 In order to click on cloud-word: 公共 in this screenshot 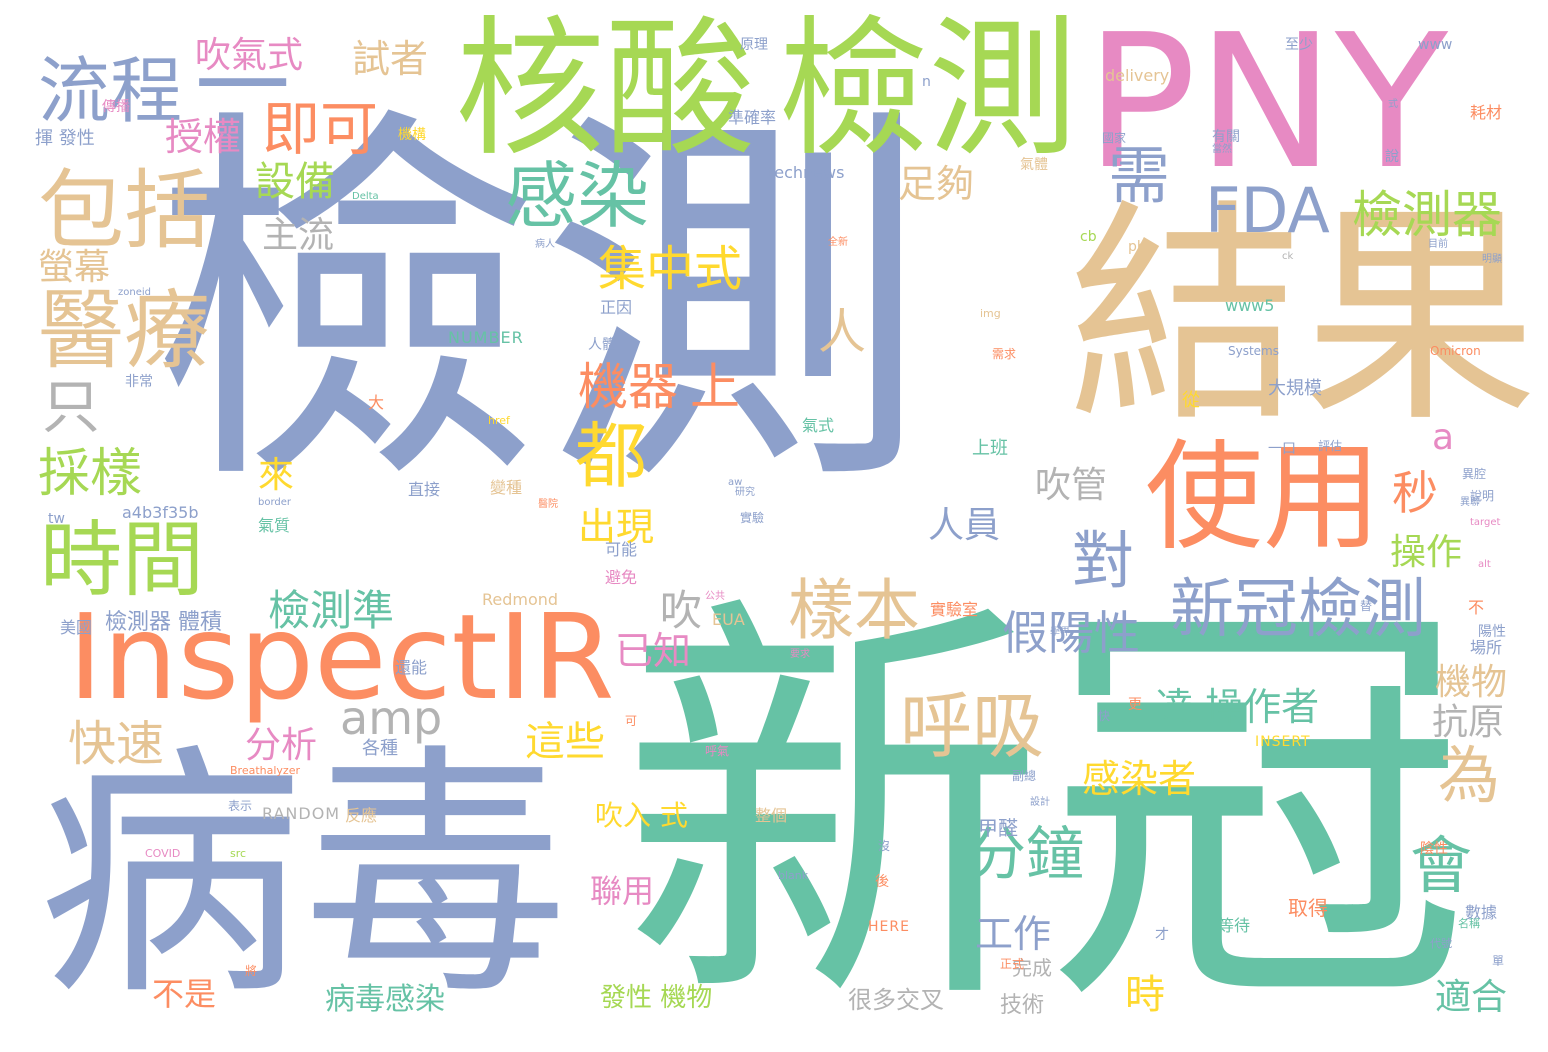, I will do `click(715, 596)`.